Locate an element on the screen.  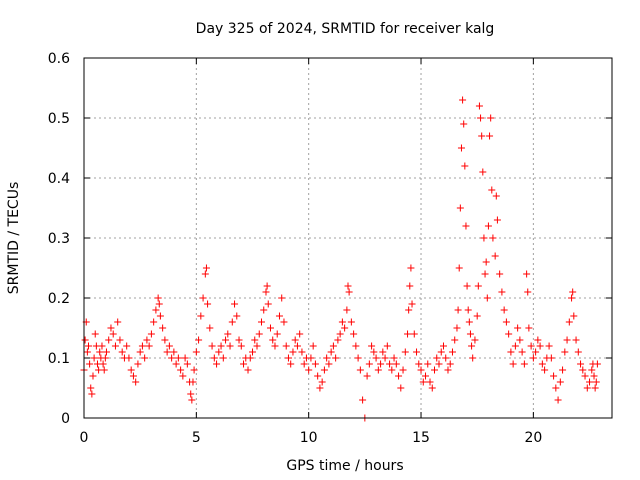
y-tick-label: 0.2 is located at coordinates (59, 299).